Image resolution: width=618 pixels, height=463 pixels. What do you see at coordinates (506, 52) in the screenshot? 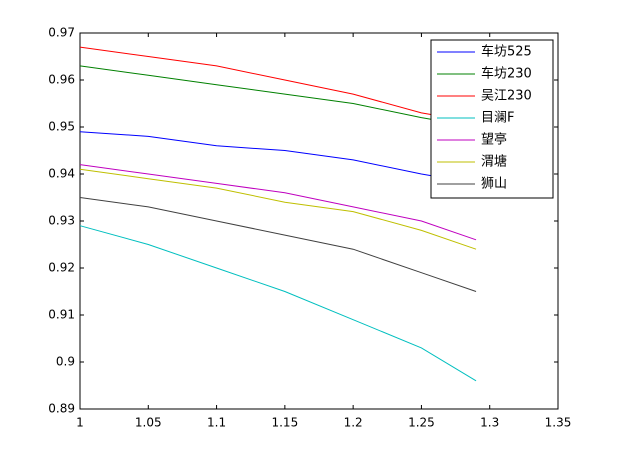
I see `legend-label: 车坊525` at bounding box center [506, 52].